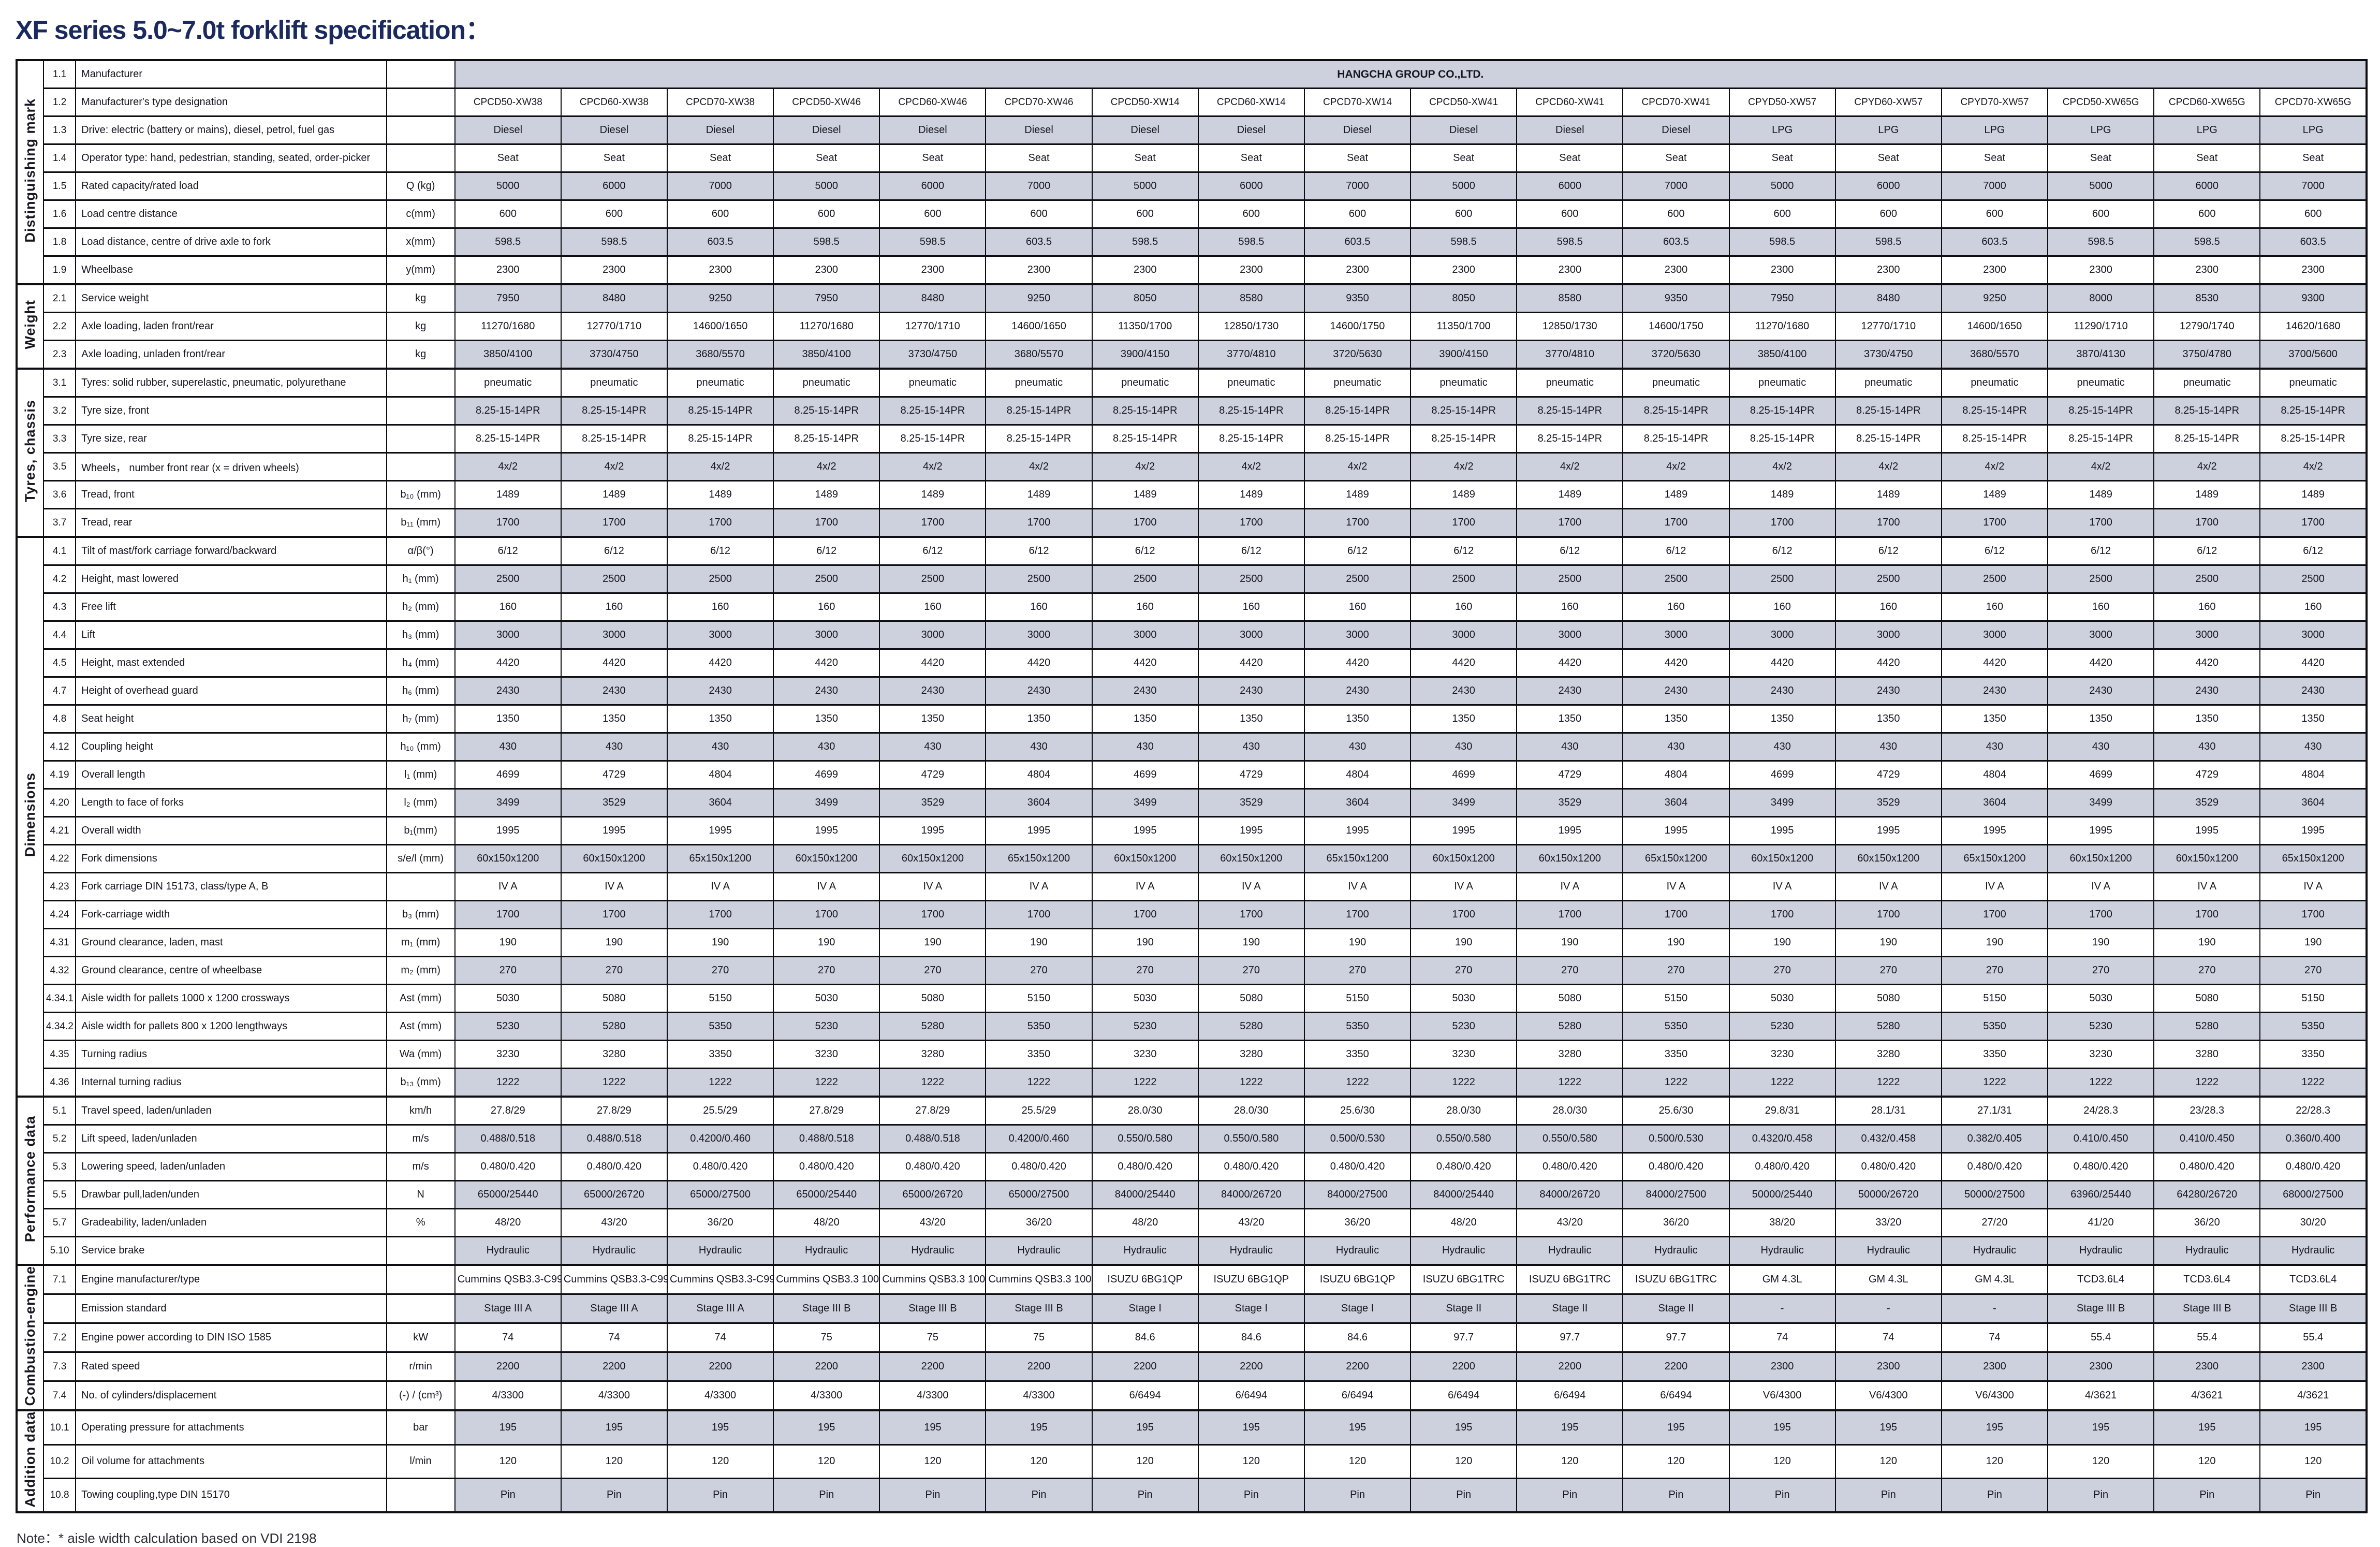 The image size is (2380, 1547). Describe the element at coordinates (60, 1337) in the screenshot. I see `row-code: 7.2` at that location.